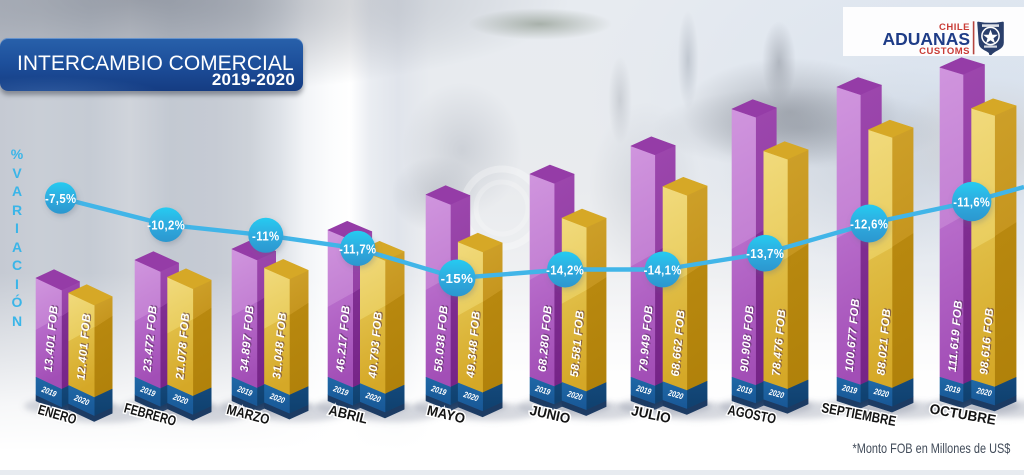  What do you see at coordinates (357, 249) in the screenshot?
I see `svg-text: -11,7%` at bounding box center [357, 249].